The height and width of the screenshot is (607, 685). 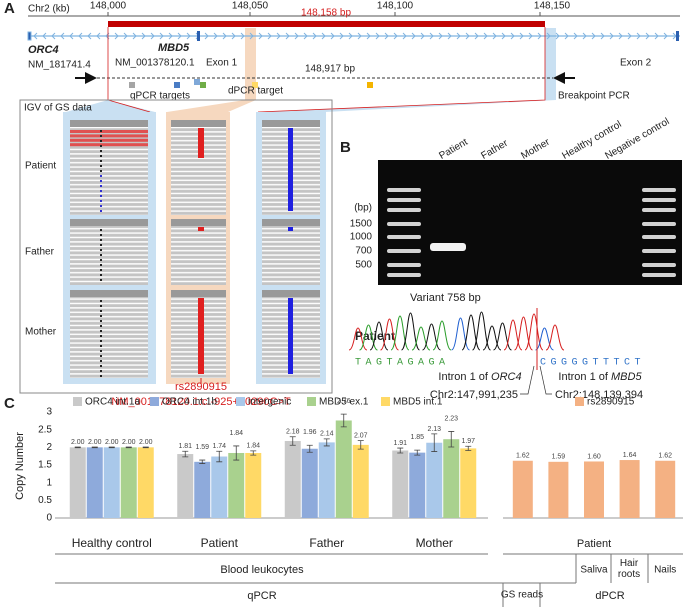 What do you see at coordinates (293, 432) in the screenshot?
I see `value-label: 2.18` at bounding box center [293, 432].